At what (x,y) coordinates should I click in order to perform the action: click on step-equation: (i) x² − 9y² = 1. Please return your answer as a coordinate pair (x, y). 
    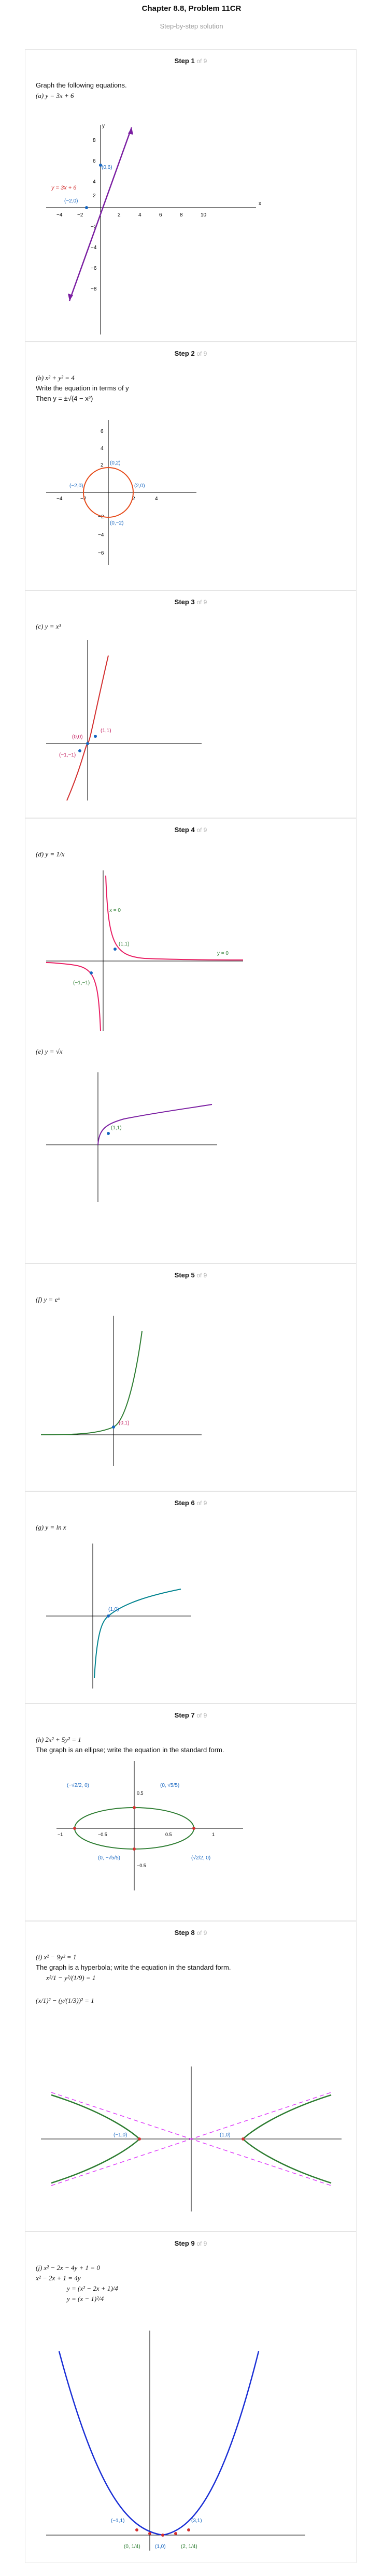
    Looking at the image, I should click on (56, 1957).